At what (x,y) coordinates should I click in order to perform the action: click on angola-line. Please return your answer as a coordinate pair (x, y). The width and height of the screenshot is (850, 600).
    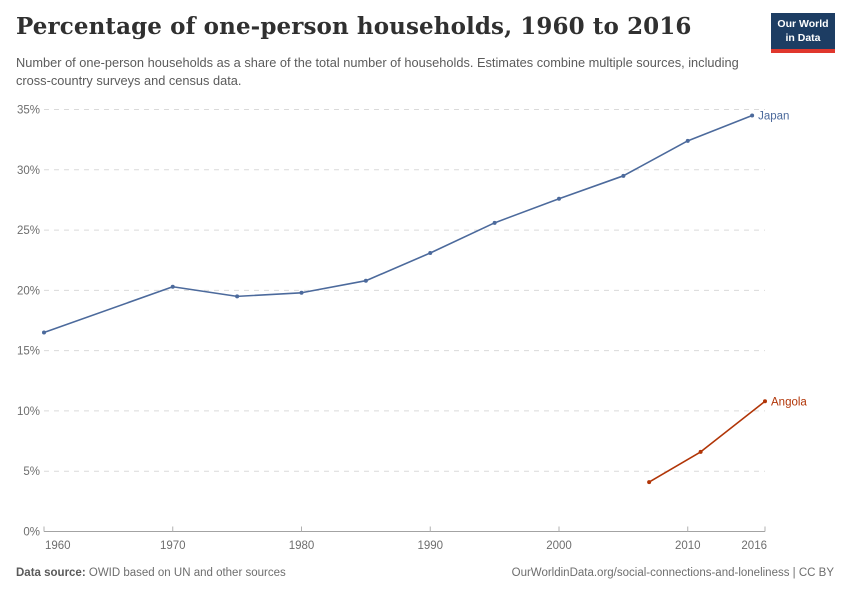
    Looking at the image, I should click on (707, 441).